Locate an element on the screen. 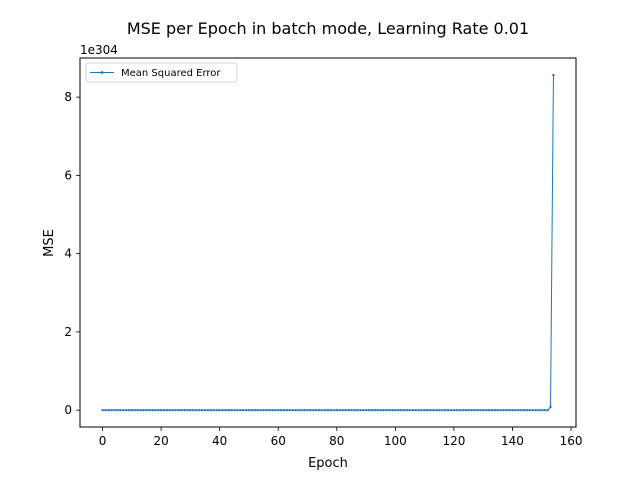 The width and height of the screenshot is (640, 480). y-axis-label: MSE is located at coordinates (49, 243).